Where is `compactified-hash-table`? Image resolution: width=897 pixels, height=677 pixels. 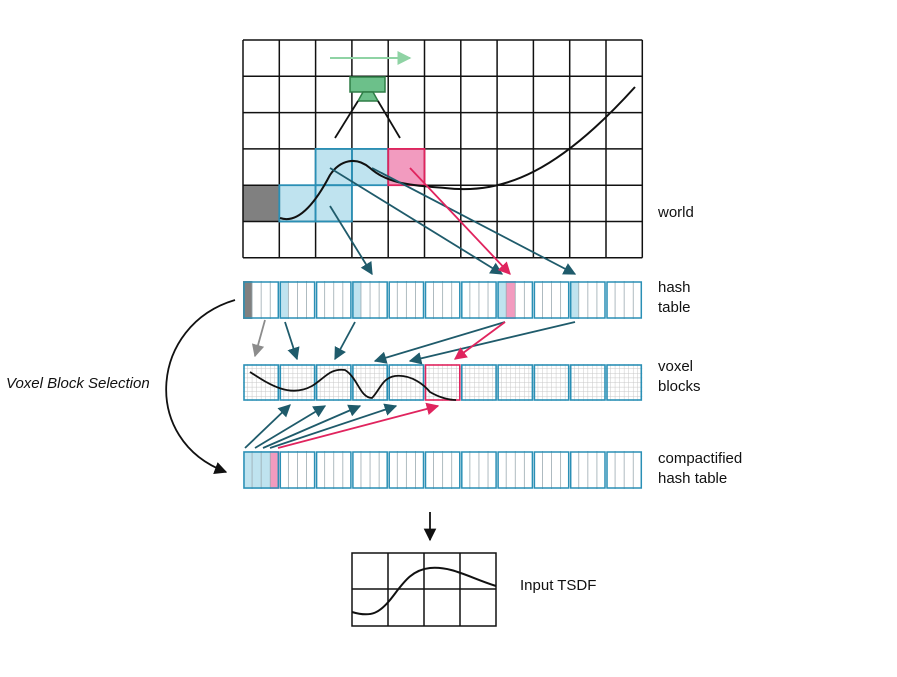
compactified-hash-table is located at coordinates (443, 470).